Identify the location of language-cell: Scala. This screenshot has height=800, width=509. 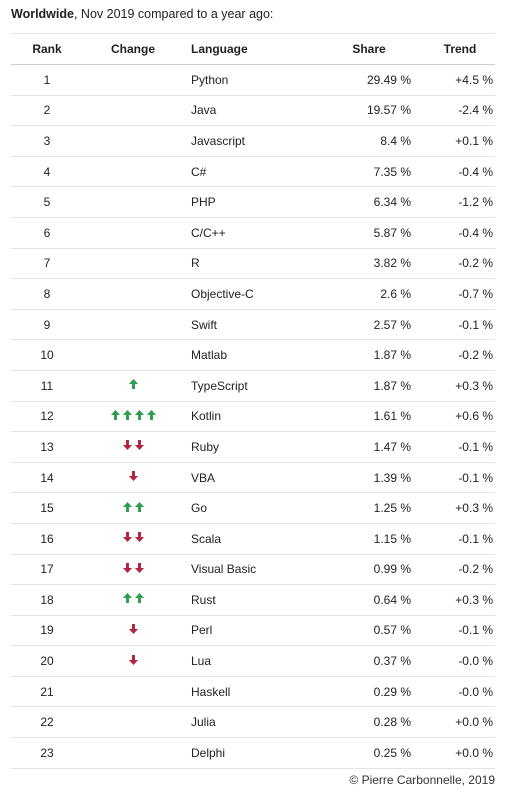
(247, 539).